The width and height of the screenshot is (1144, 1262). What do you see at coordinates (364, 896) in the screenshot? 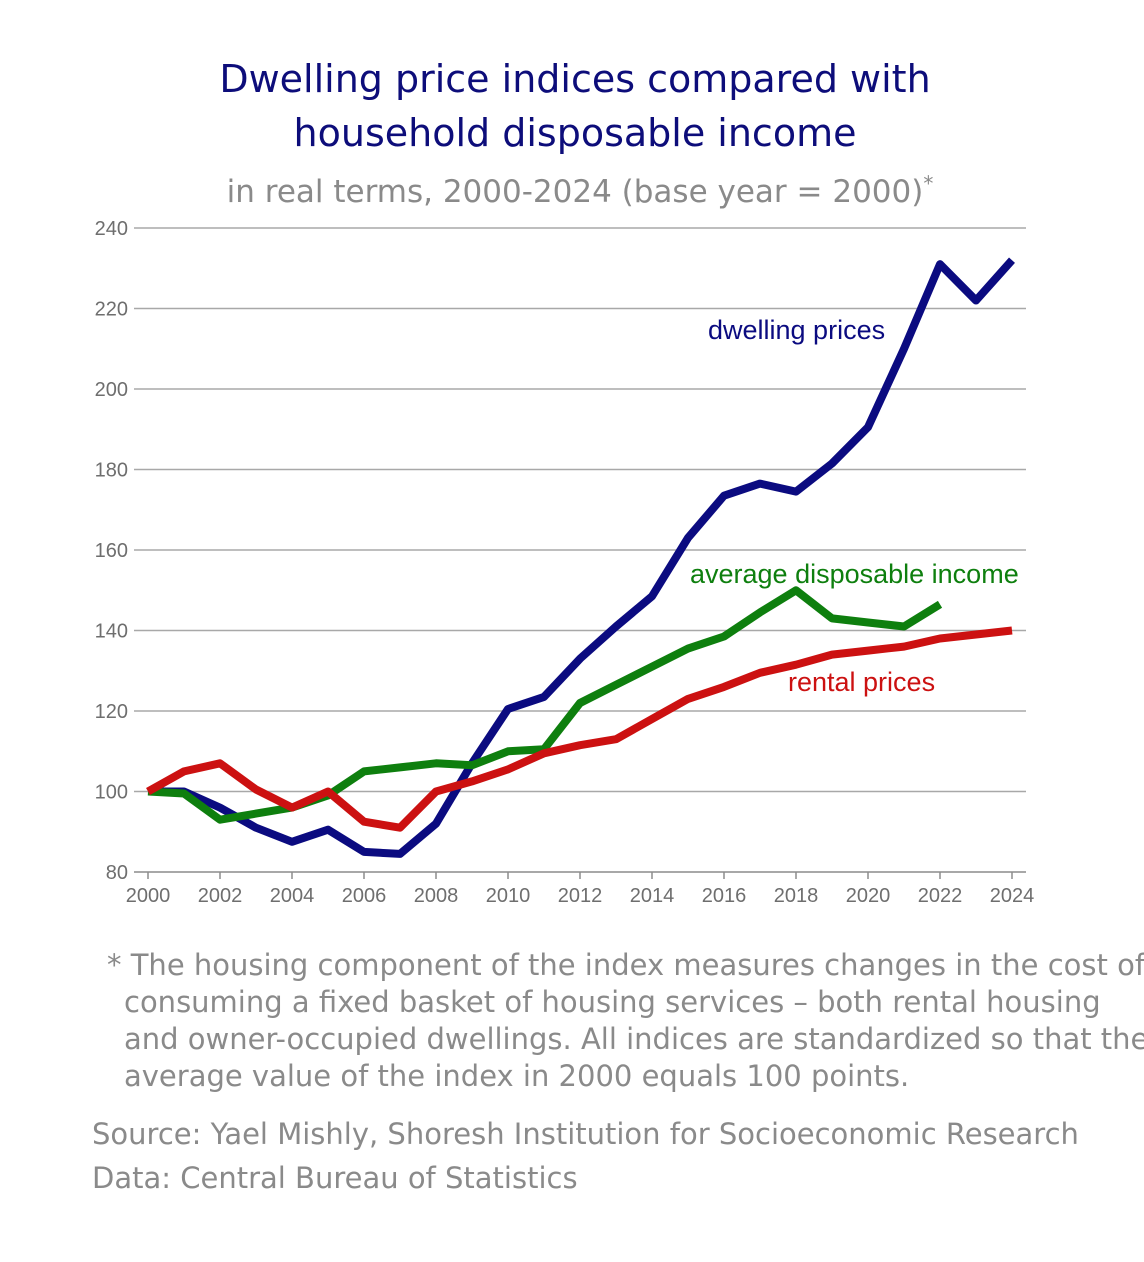
I see `x-tick-label: 2006` at bounding box center [364, 896].